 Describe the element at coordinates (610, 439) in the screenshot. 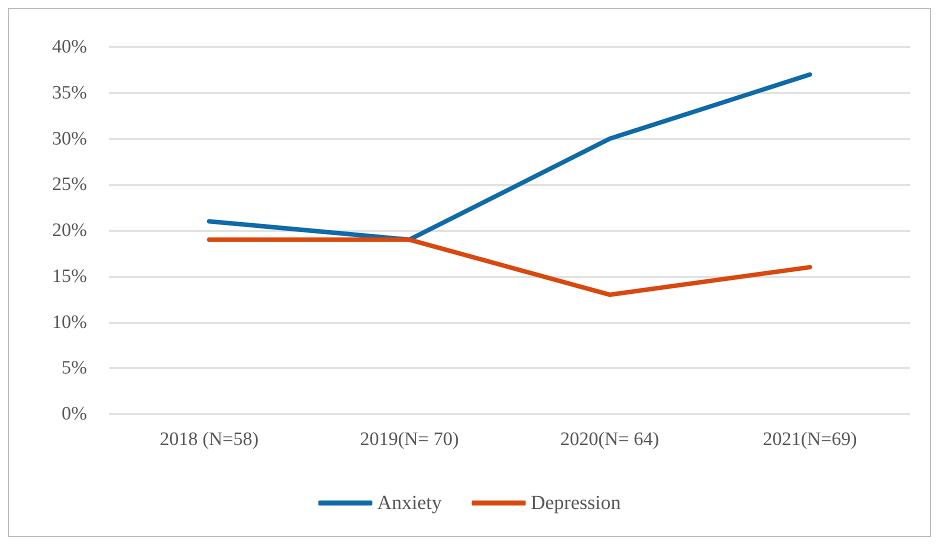

I see `x-tick-label: 2020(N= 64)` at that location.